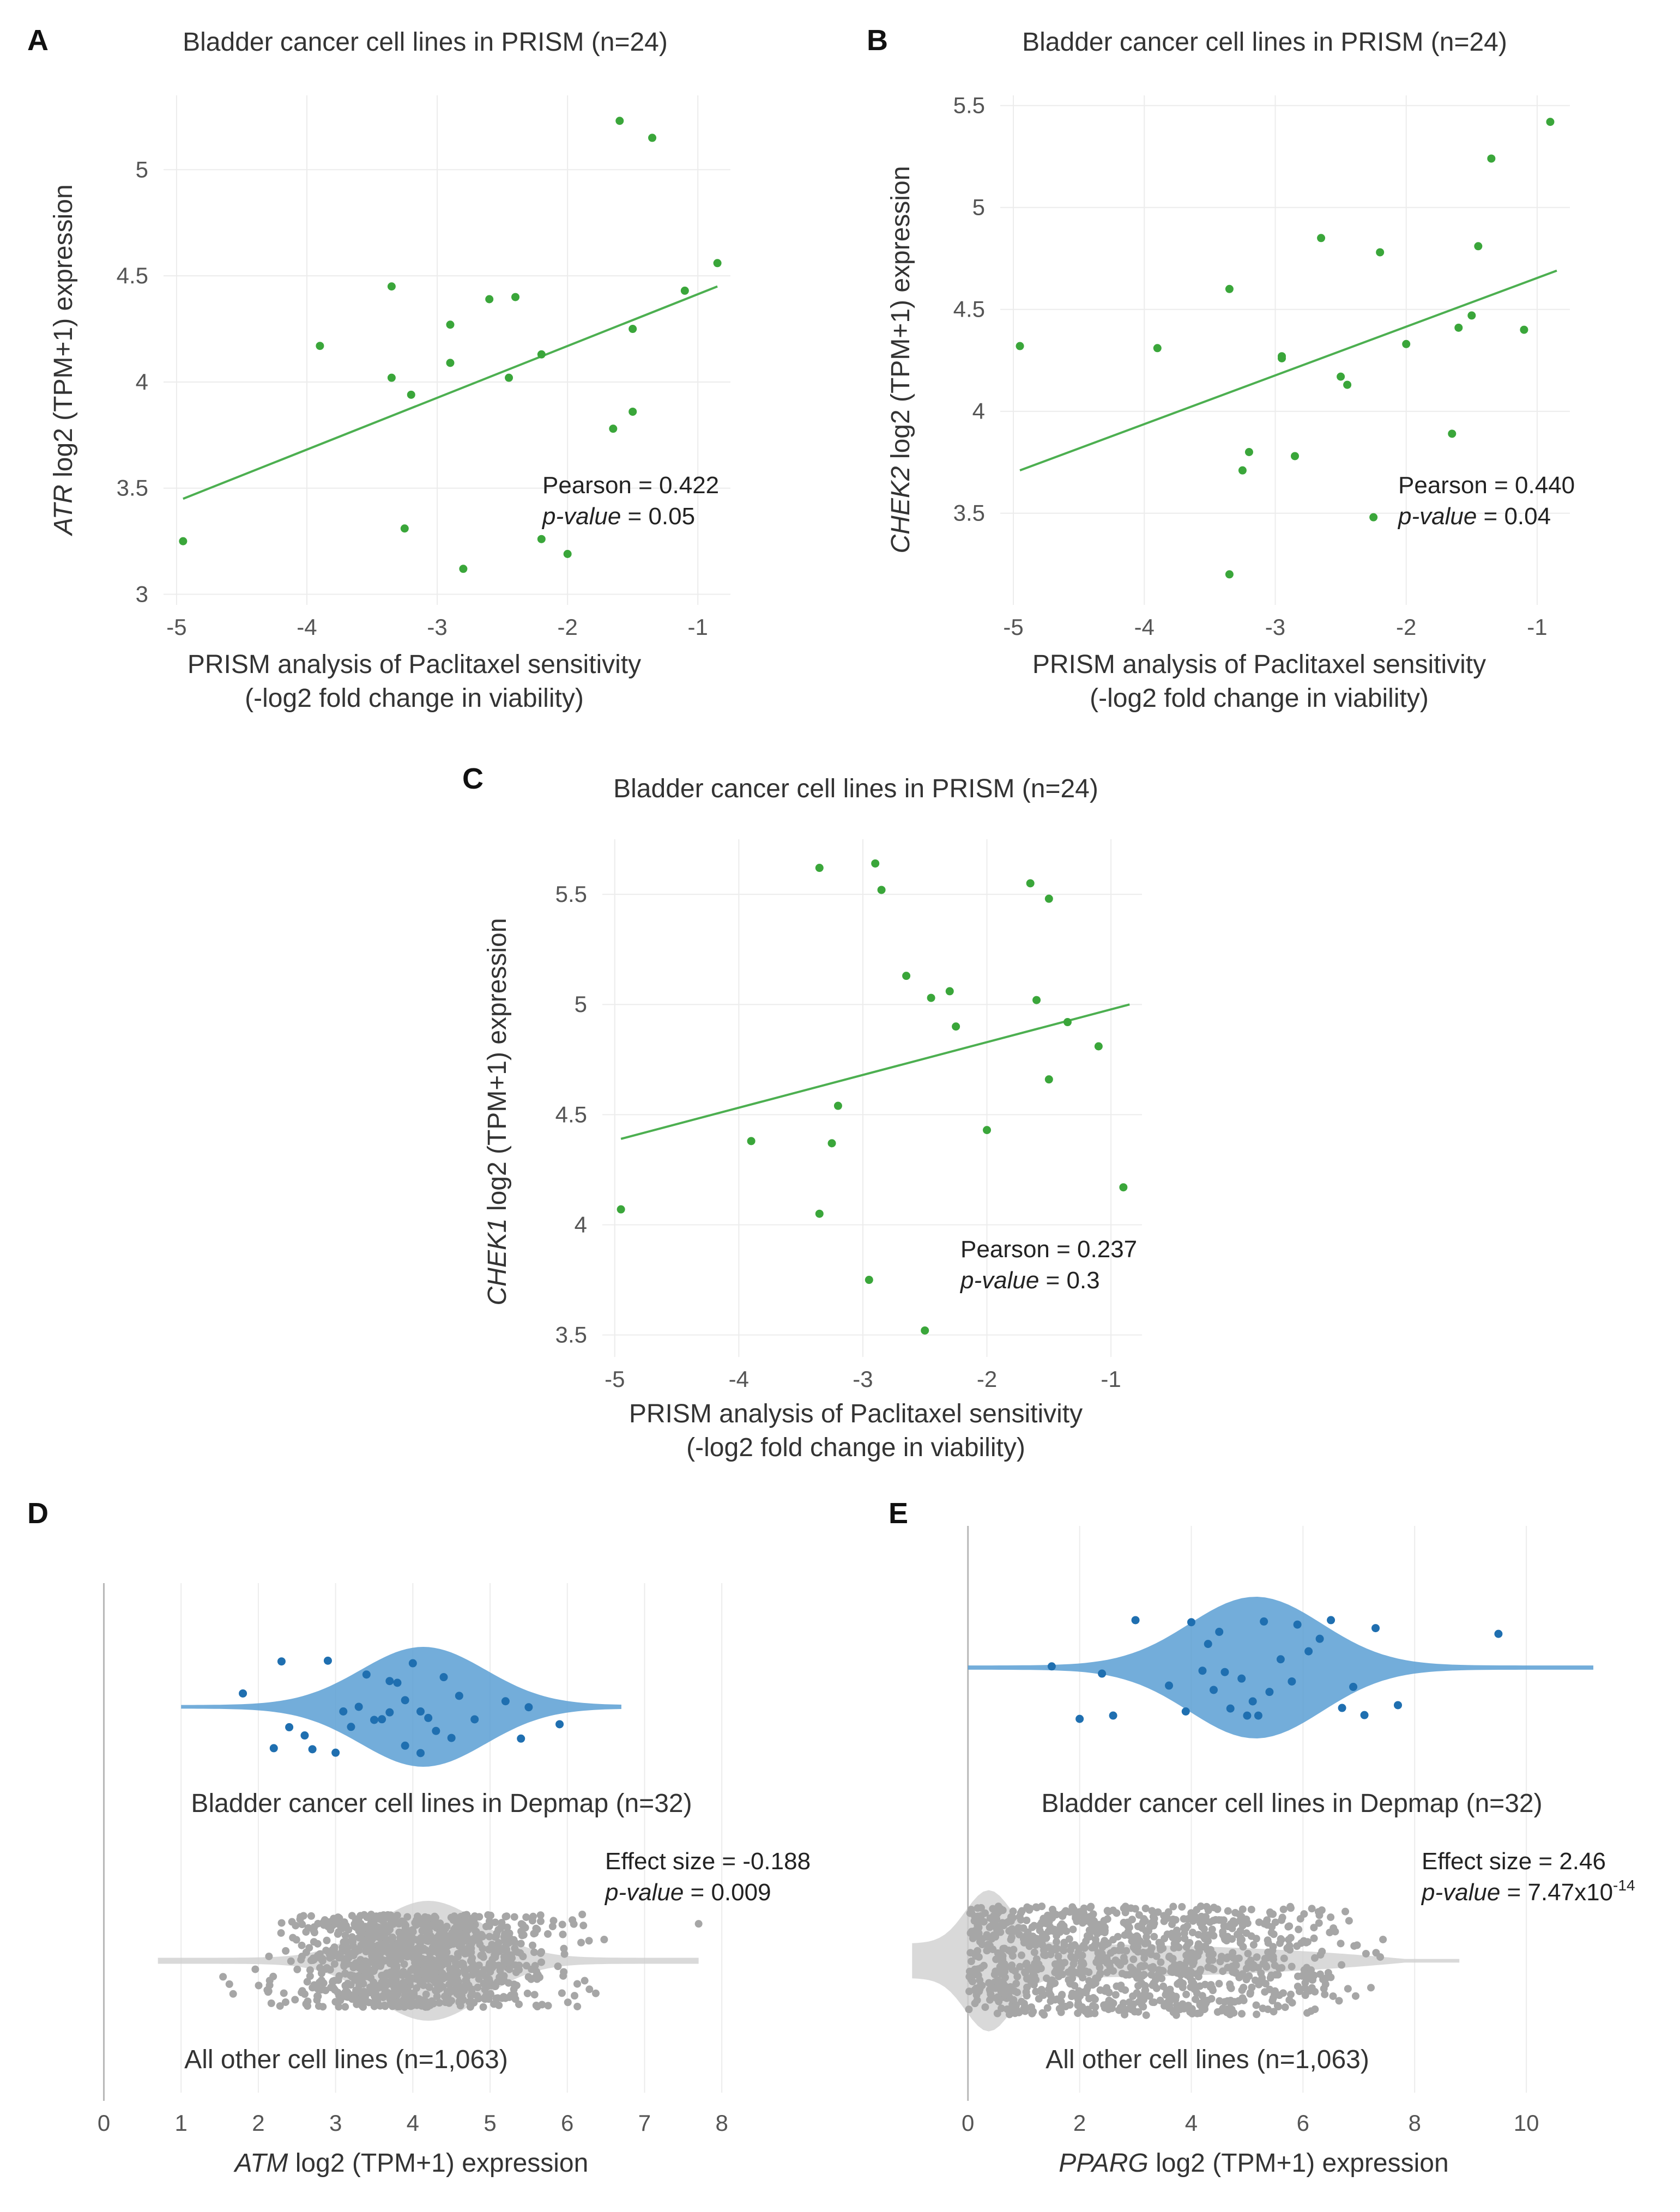 Image resolution: width=1680 pixels, height=2212 pixels. Describe the element at coordinates (1079, 1718) in the screenshot. I see `panel-E-bladder-cell-line-point` at that location.